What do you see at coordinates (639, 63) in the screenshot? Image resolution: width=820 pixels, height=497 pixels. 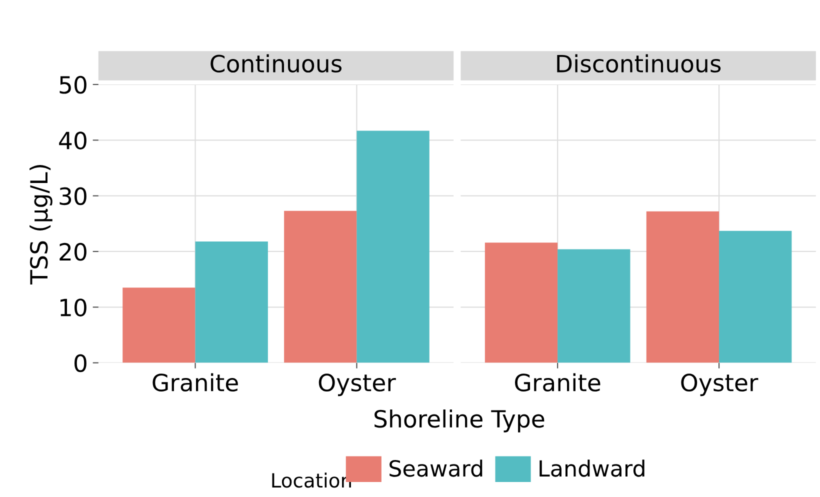 I see `chart-title: Discontinuous` at bounding box center [639, 63].